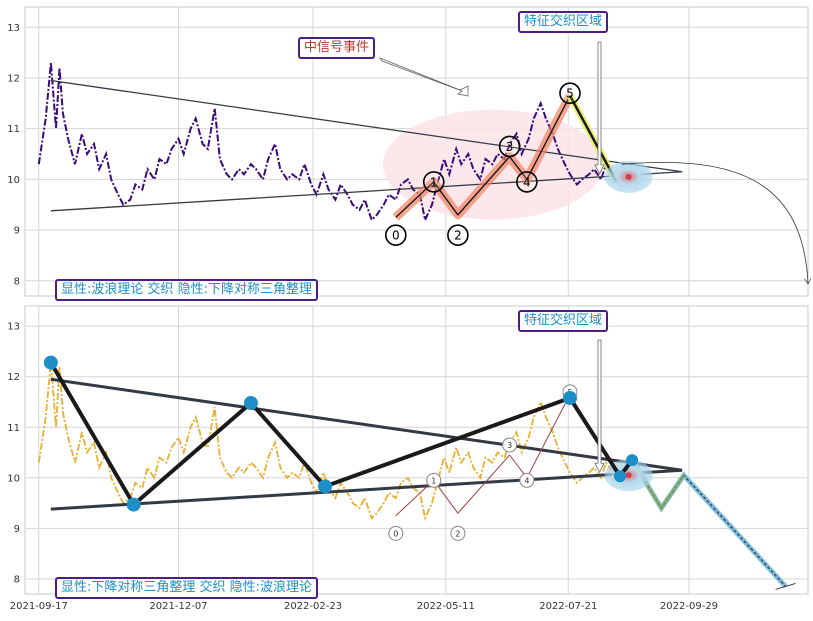 The image size is (813, 621). What do you see at coordinates (178, 606) in the screenshot?
I see `x-tick-label: 2021-12-07` at bounding box center [178, 606].